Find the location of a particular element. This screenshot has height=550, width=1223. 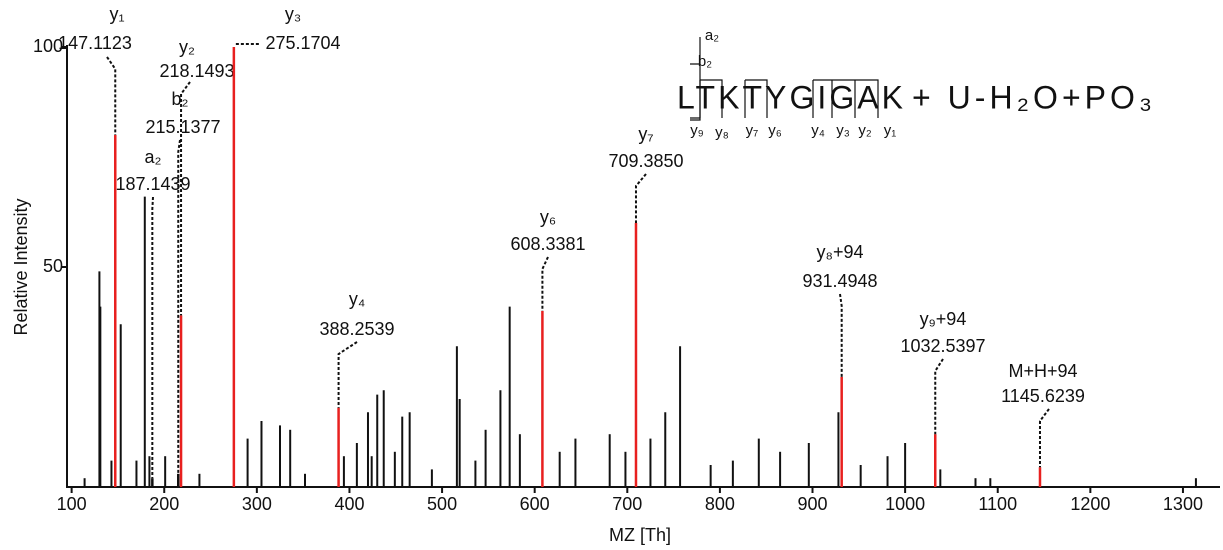

fragment-label: y₃ is located at coordinates (843, 130).